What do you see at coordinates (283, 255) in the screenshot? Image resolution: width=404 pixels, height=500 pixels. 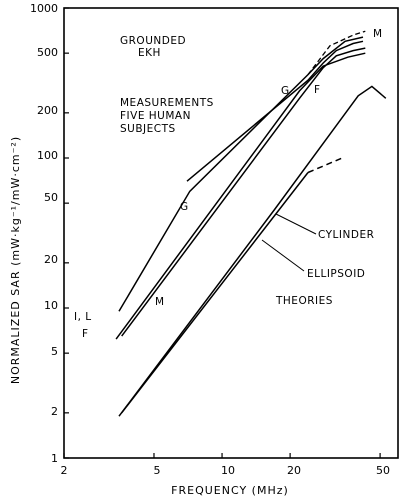 I see `ellipsoid-leader-line` at bounding box center [283, 255].